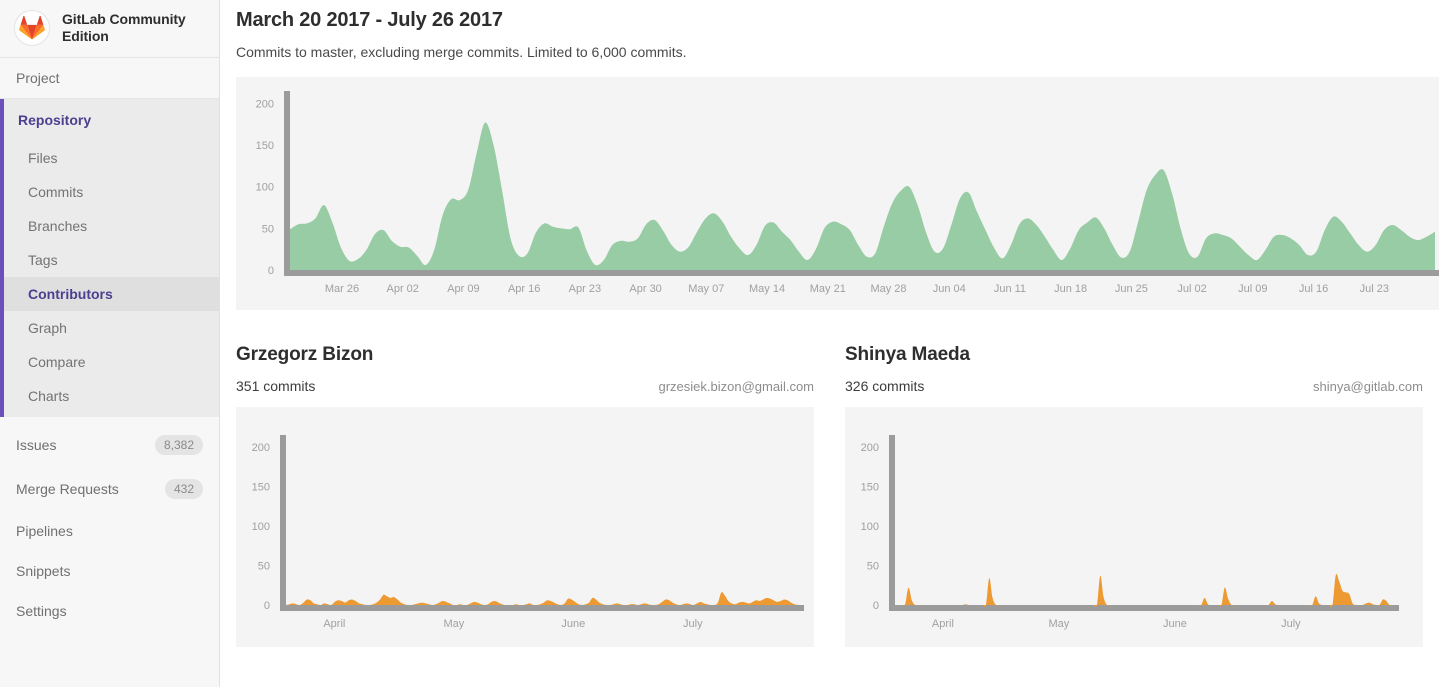 The height and width of the screenshot is (687, 1439). I want to click on sidebar-item-project: Project, so click(109, 78).